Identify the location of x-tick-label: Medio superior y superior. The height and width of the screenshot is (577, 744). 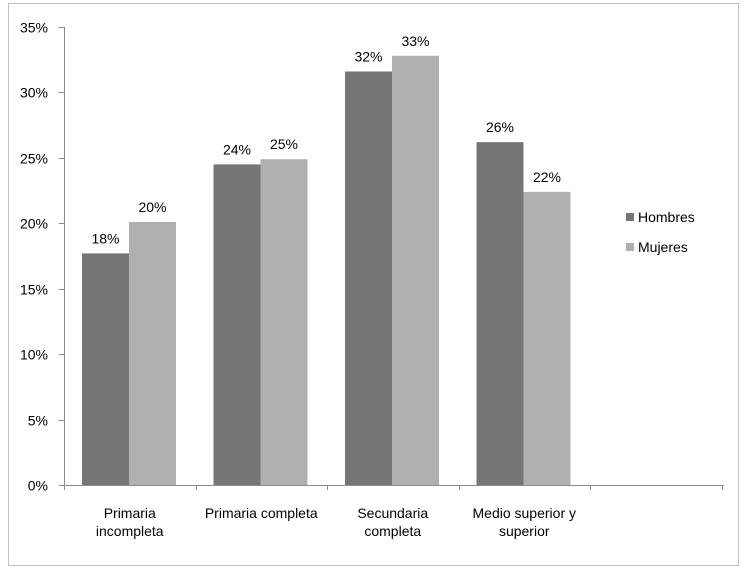
(525, 522).